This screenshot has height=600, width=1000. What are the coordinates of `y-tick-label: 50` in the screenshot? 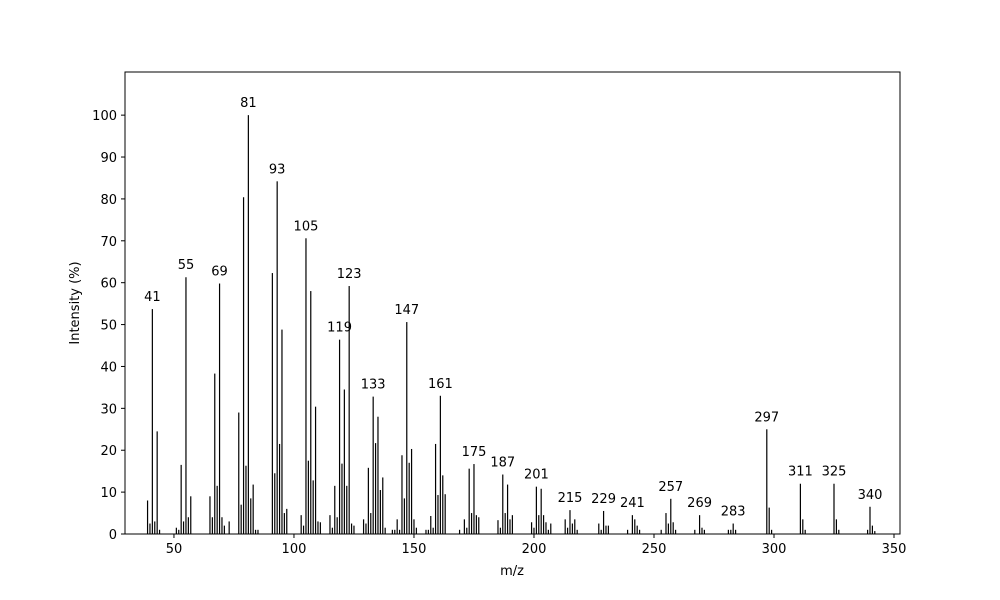 It's located at (108, 326).